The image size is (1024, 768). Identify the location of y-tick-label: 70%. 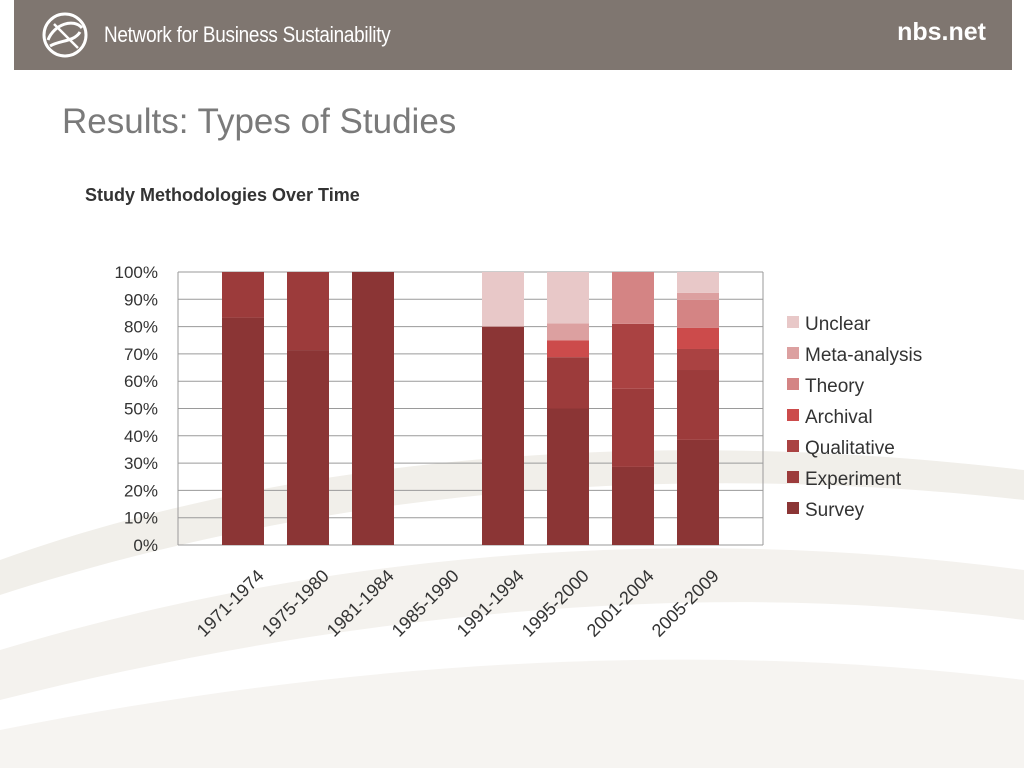
(141, 354).